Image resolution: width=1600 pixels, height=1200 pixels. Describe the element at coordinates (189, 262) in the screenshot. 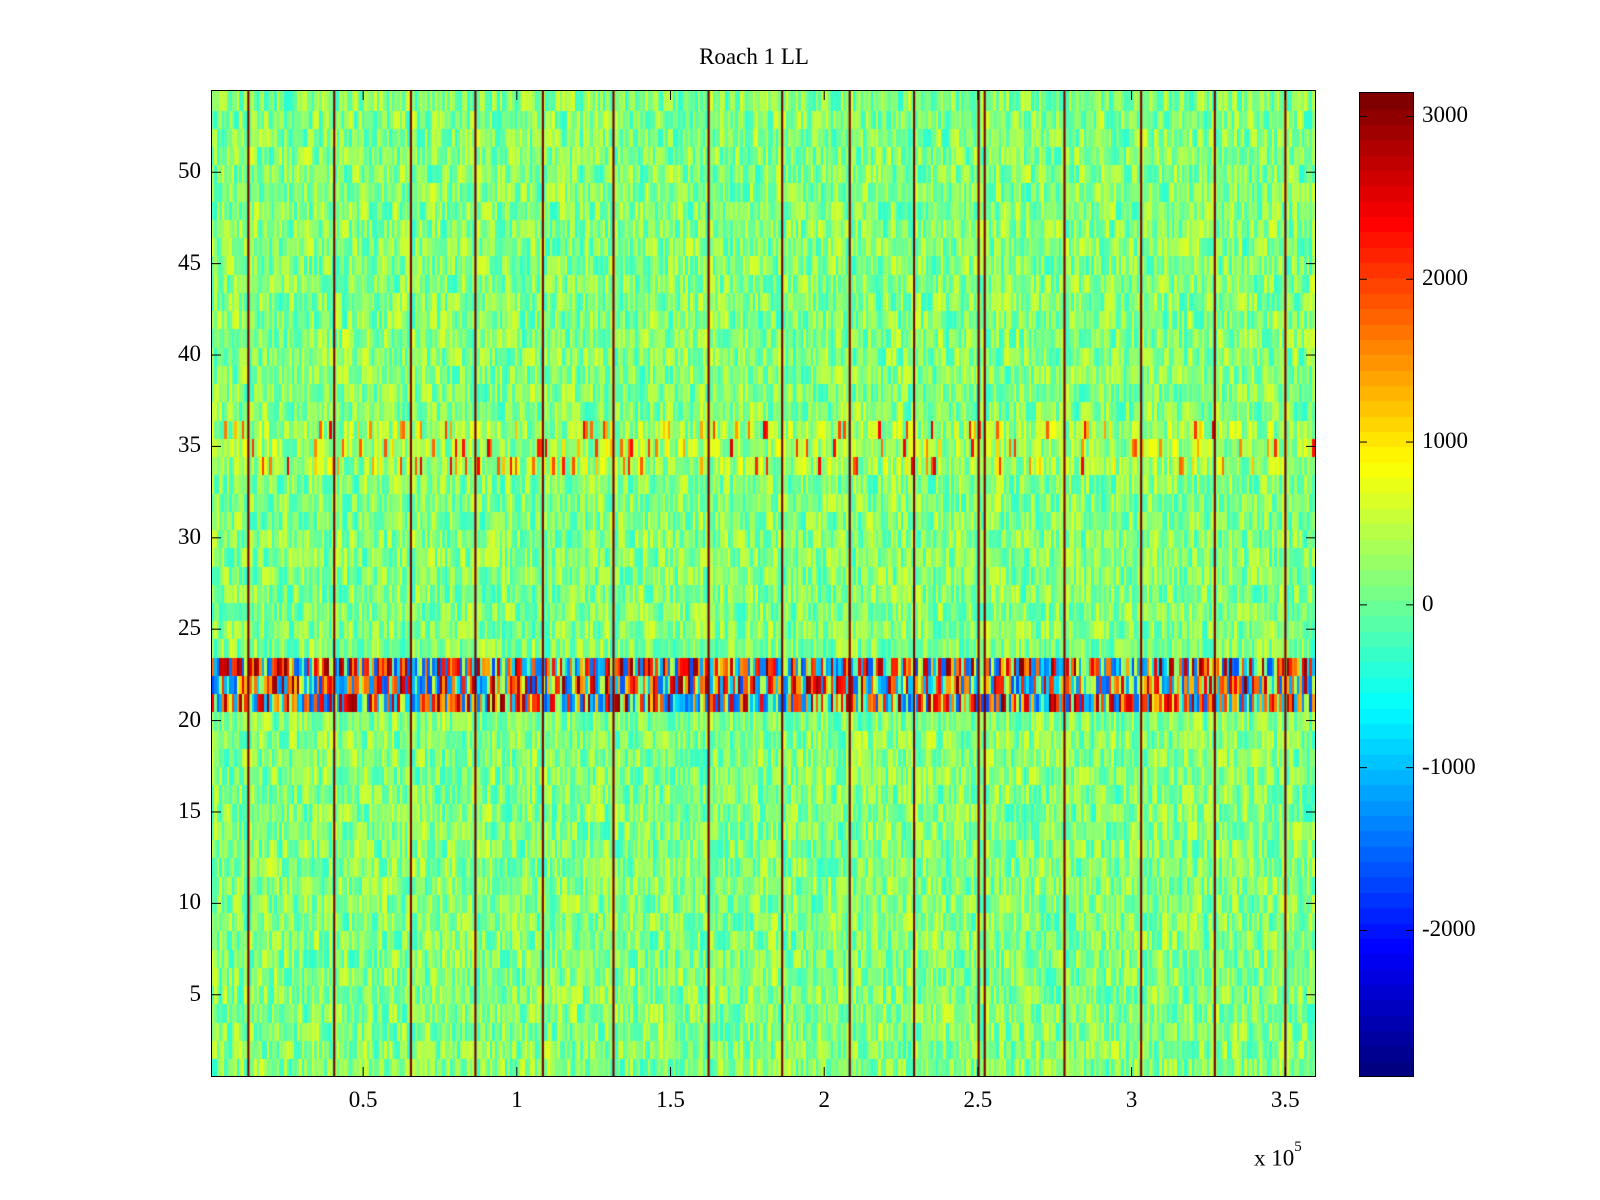

I see `y-tick-label: 45` at that location.